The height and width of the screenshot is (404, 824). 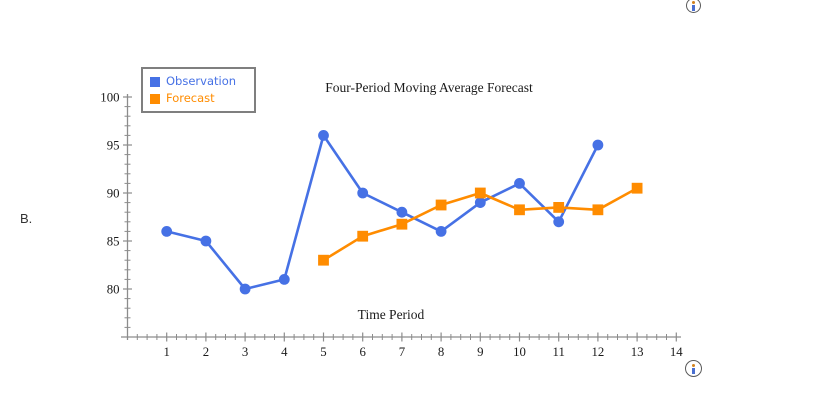 I want to click on x-axis-title: Time Period, so click(x=391, y=314).